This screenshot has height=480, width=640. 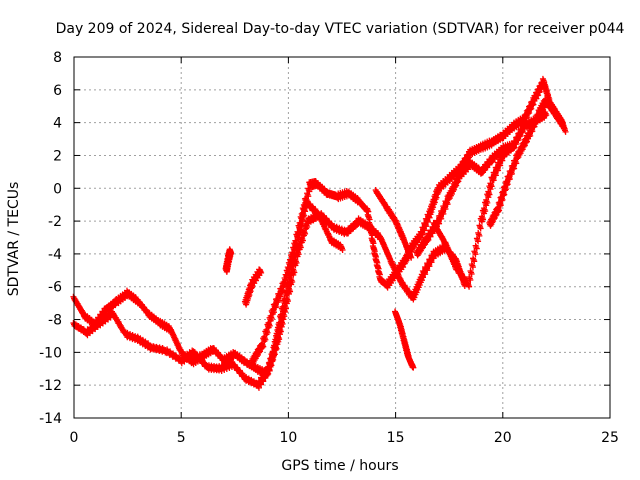 I want to click on x-tick-label: 5, so click(x=181, y=438).